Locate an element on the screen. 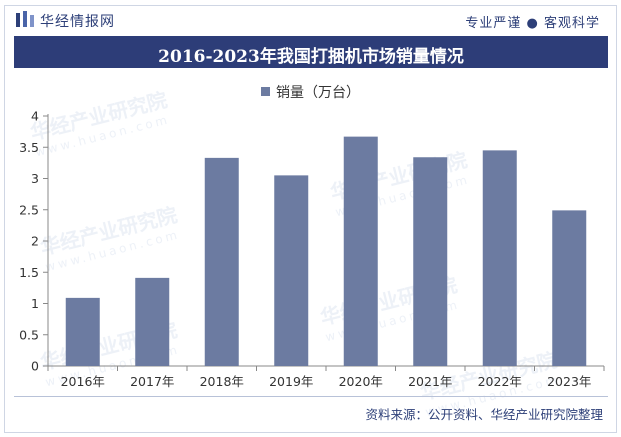 The width and height of the screenshot is (621, 437). x-tick-label: 2016年 is located at coordinates (83, 381).